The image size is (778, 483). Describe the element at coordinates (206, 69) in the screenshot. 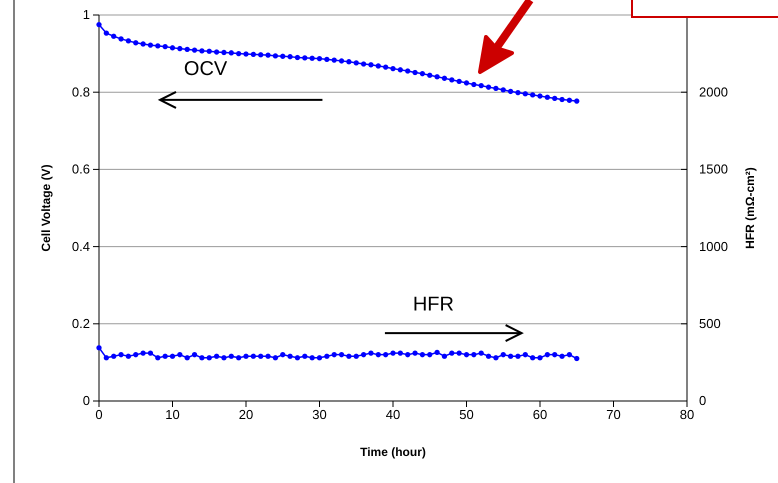

I see `series-label: OCV` at that location.